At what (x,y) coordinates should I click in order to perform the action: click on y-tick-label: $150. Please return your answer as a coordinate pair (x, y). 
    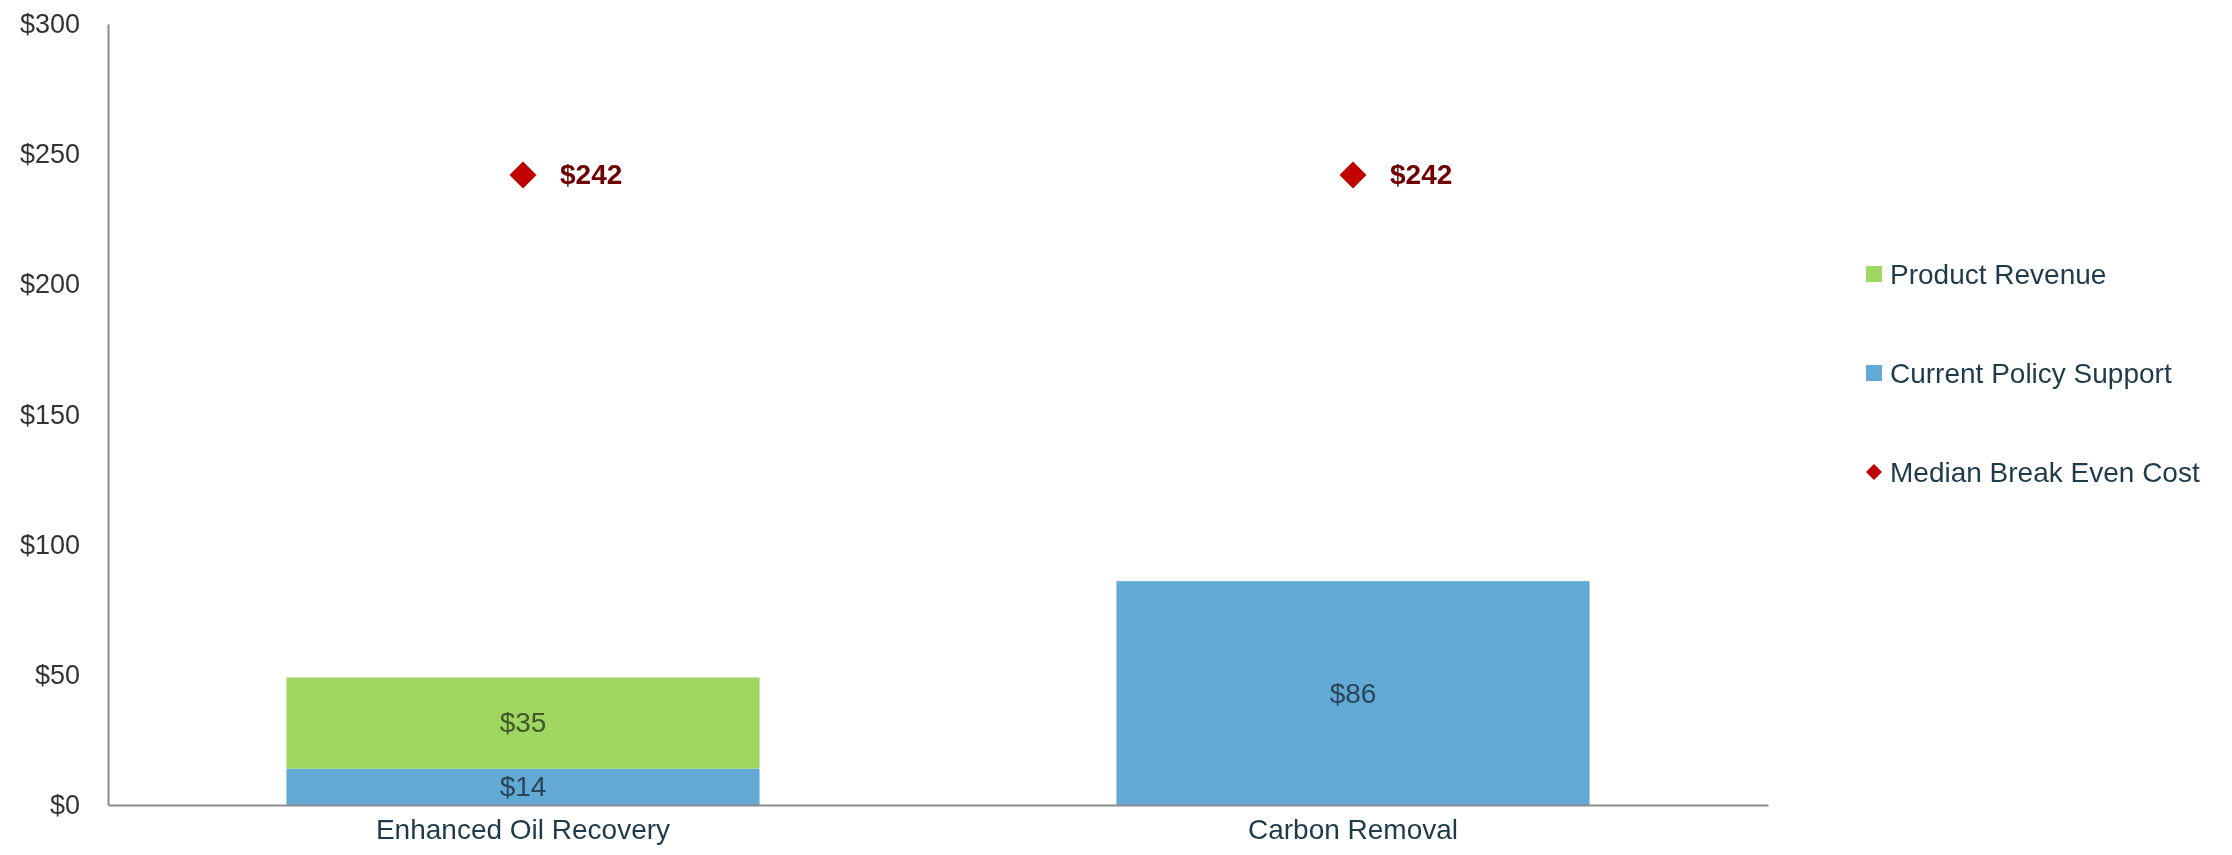
    Looking at the image, I should click on (49, 414).